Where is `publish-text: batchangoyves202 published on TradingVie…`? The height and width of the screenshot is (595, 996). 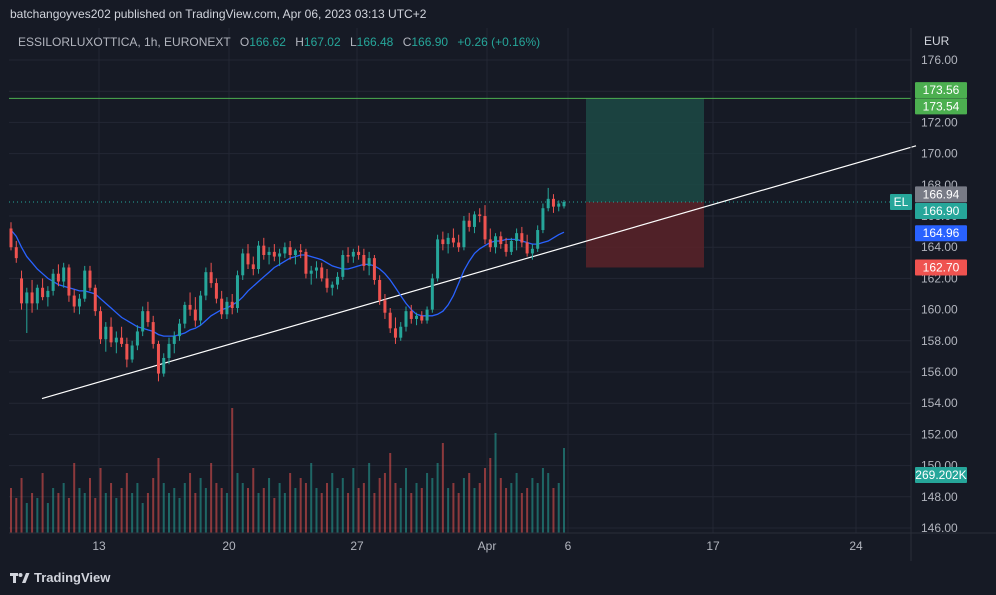 publish-text: batchangoyves202 published on TradingVie… is located at coordinates (218, 14).